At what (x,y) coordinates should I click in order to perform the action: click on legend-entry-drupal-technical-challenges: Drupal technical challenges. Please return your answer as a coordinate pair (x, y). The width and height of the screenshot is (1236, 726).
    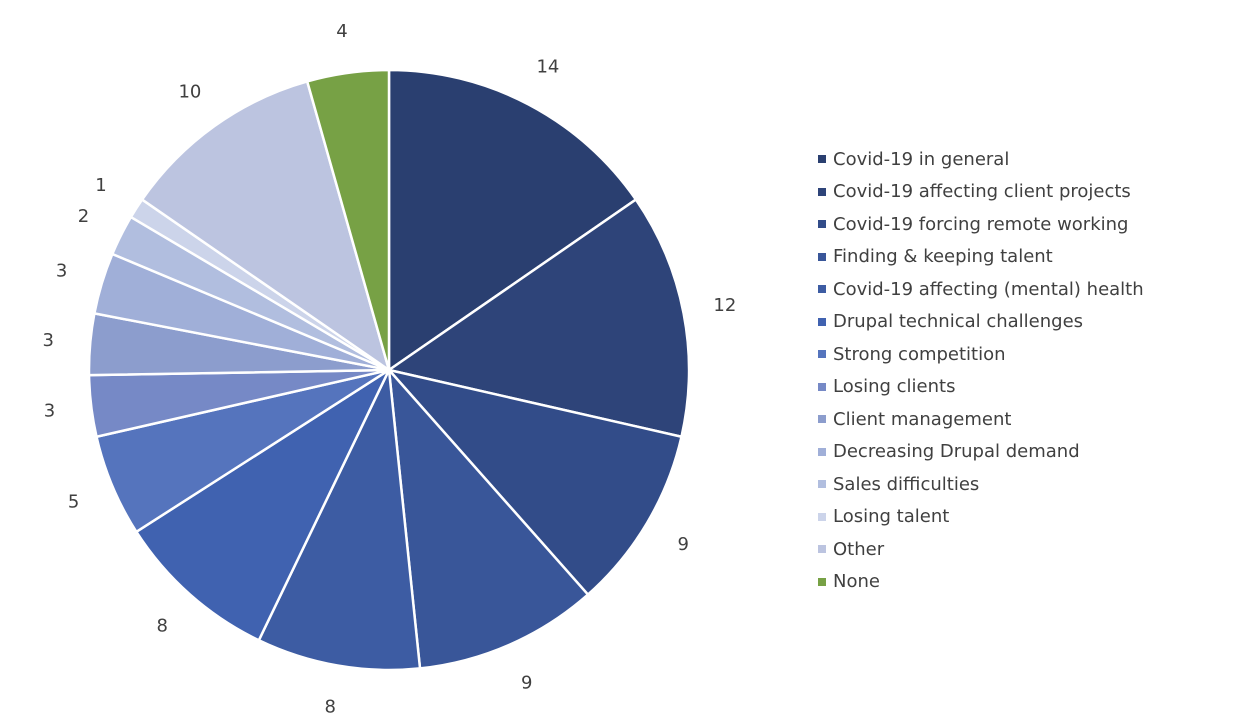
    Looking at the image, I should click on (981, 322).